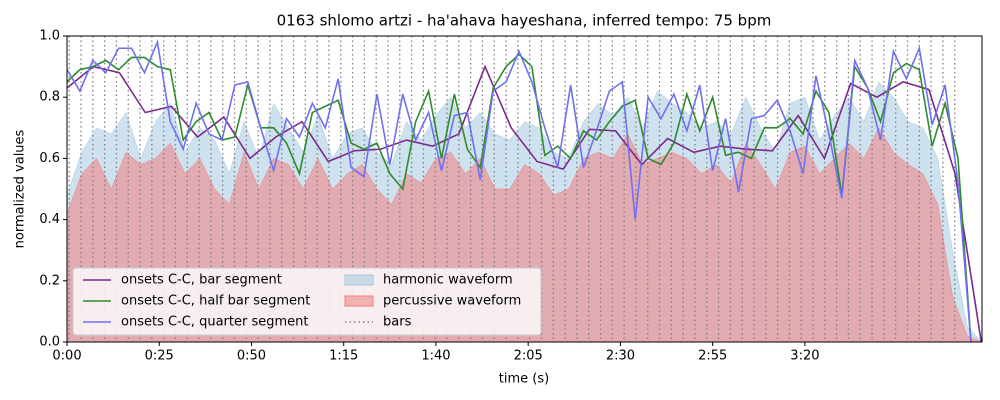 The image size is (1000, 400). Describe the element at coordinates (49, 97) in the screenshot. I see `y-tick-label: 0.8` at that location.